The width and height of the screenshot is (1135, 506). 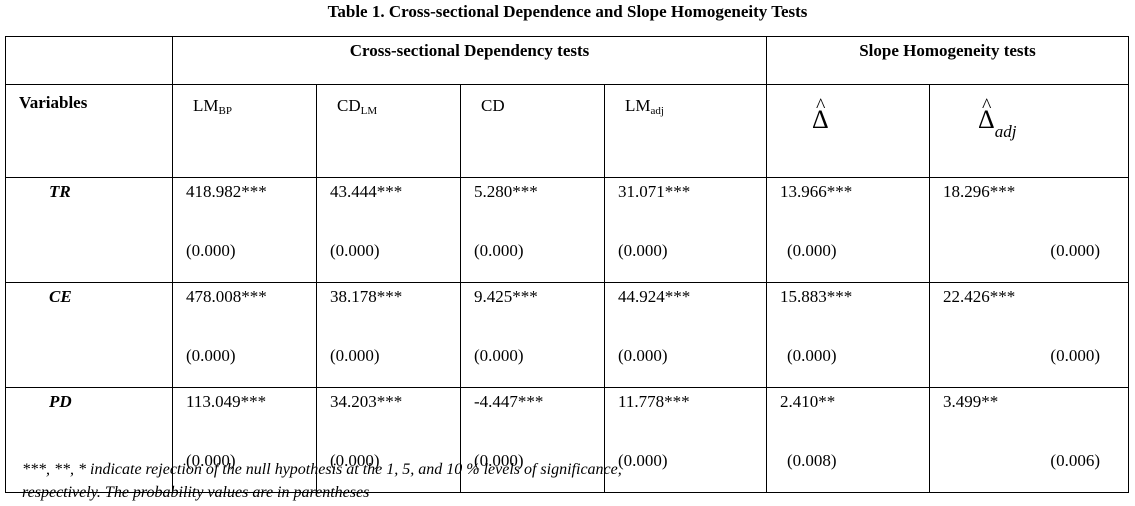 What do you see at coordinates (532, 440) in the screenshot?
I see `value-cell: -4.447*** (0.000)` at bounding box center [532, 440].